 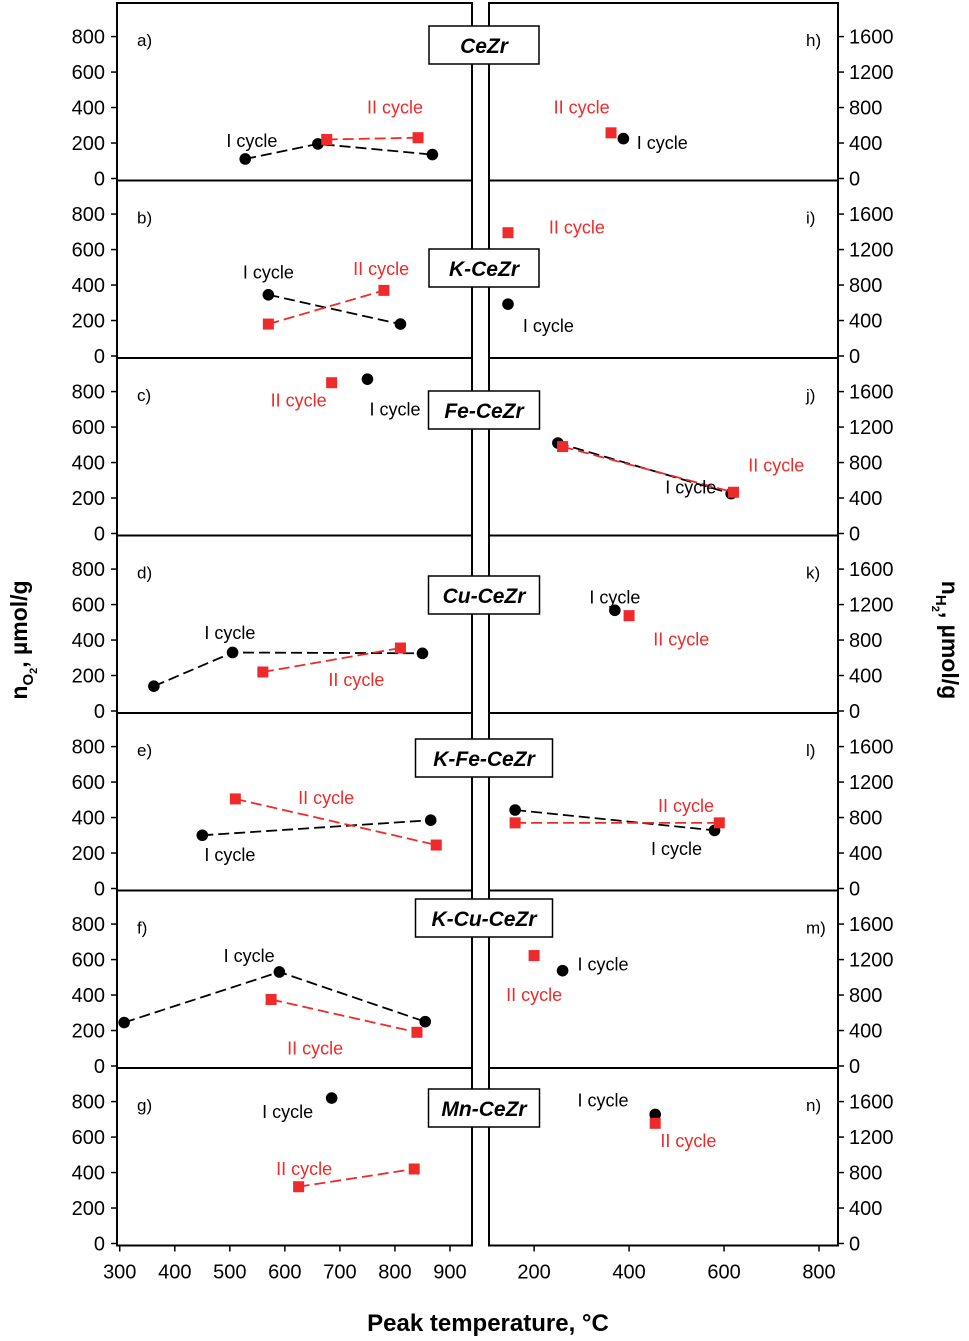 What do you see at coordinates (144, 40) in the screenshot?
I see `panel-tag-left: a)` at bounding box center [144, 40].